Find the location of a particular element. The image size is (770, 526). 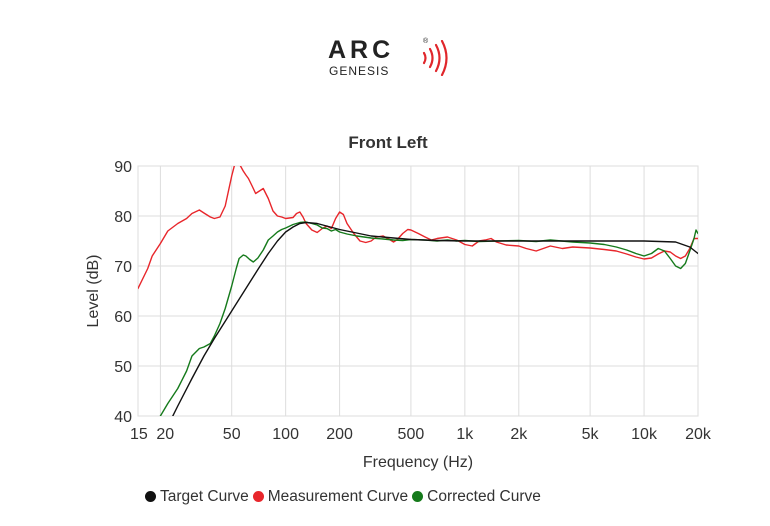

x-tick-label: 200 is located at coordinates (339, 434).